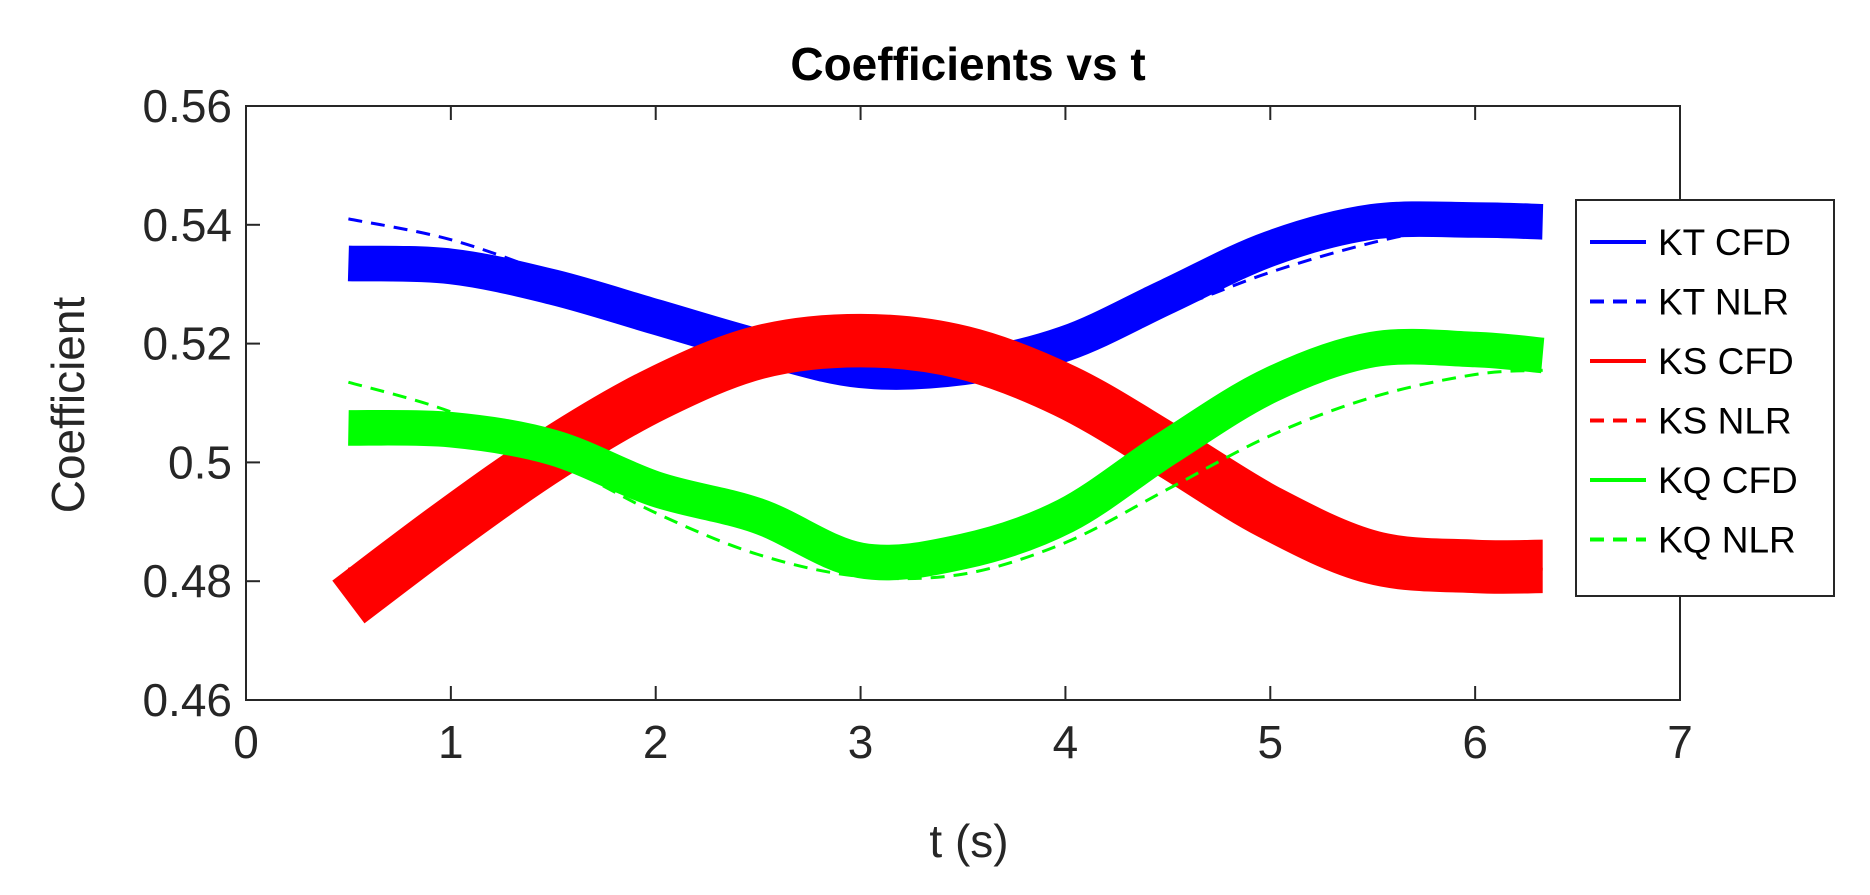 This screenshot has height=895, width=1870. I want to click on x-tick-label: 1, so click(451, 742).